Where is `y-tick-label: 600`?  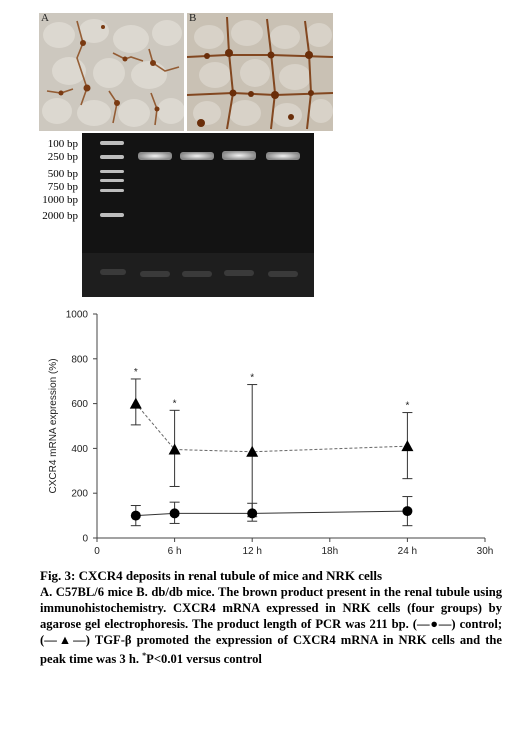 y-tick-label: 600 is located at coordinates (79, 404).